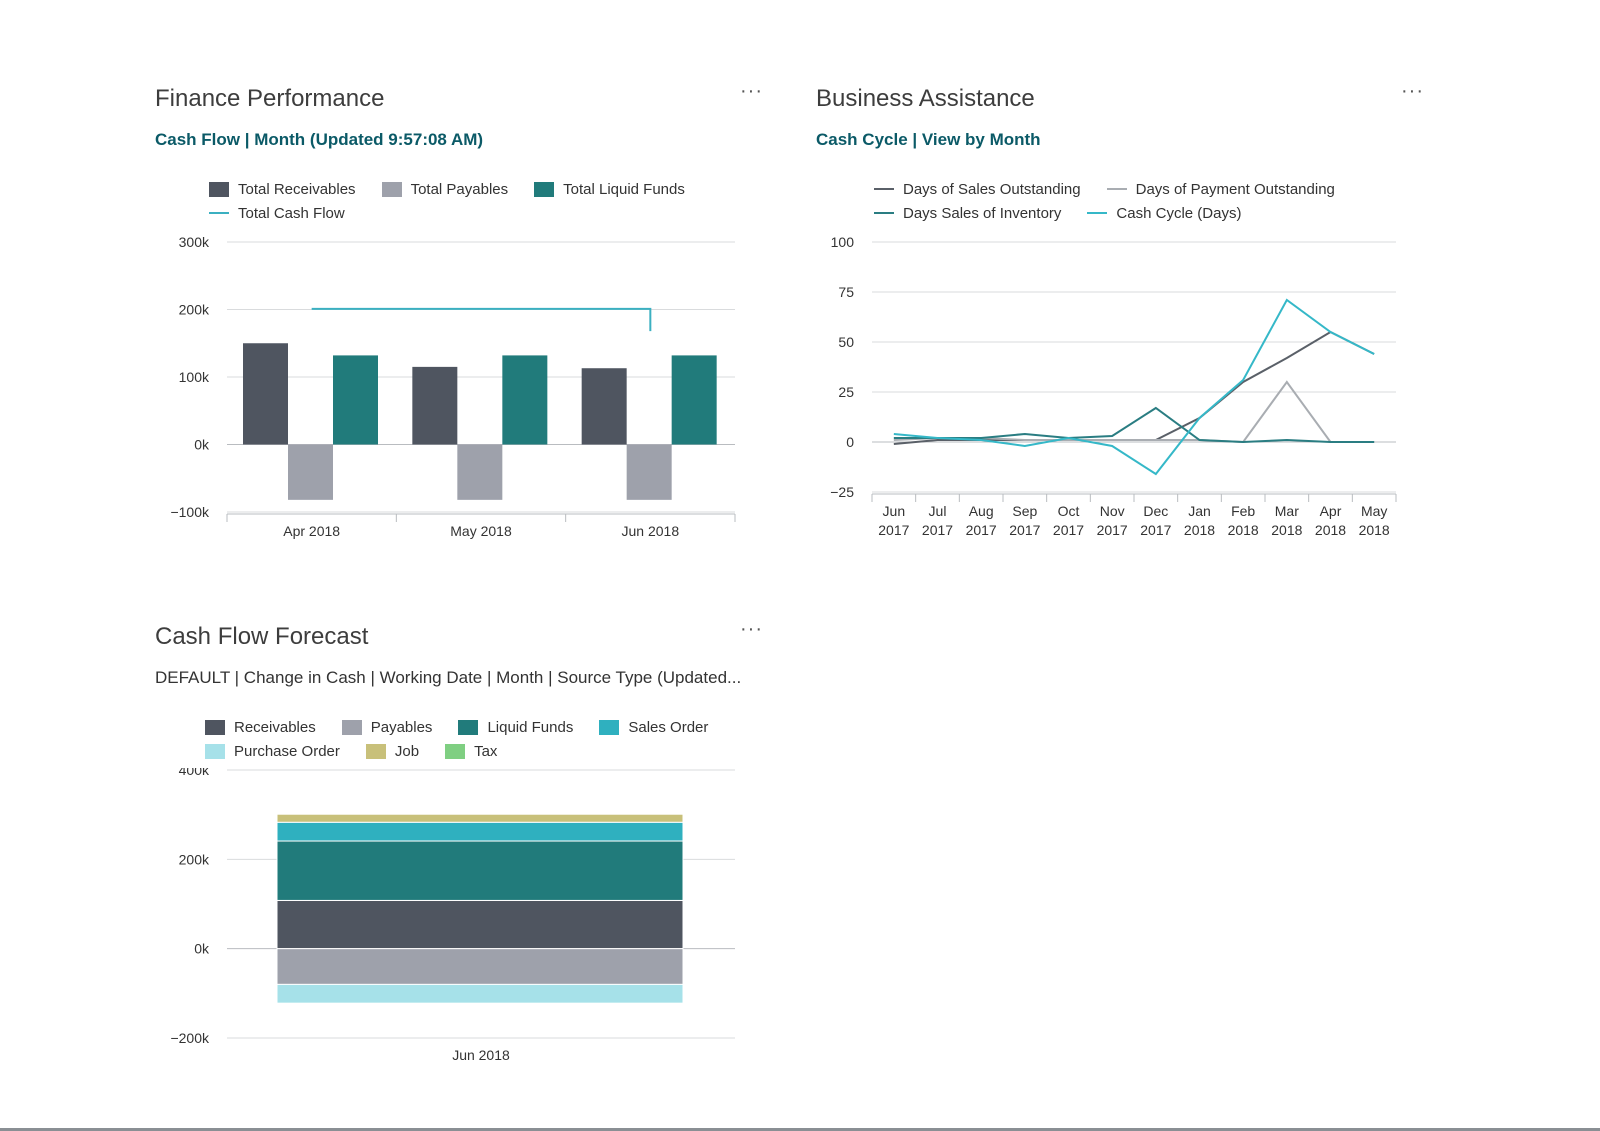 This screenshot has width=1600, height=1131. I want to click on part-title: Finance Performance, so click(270, 98).